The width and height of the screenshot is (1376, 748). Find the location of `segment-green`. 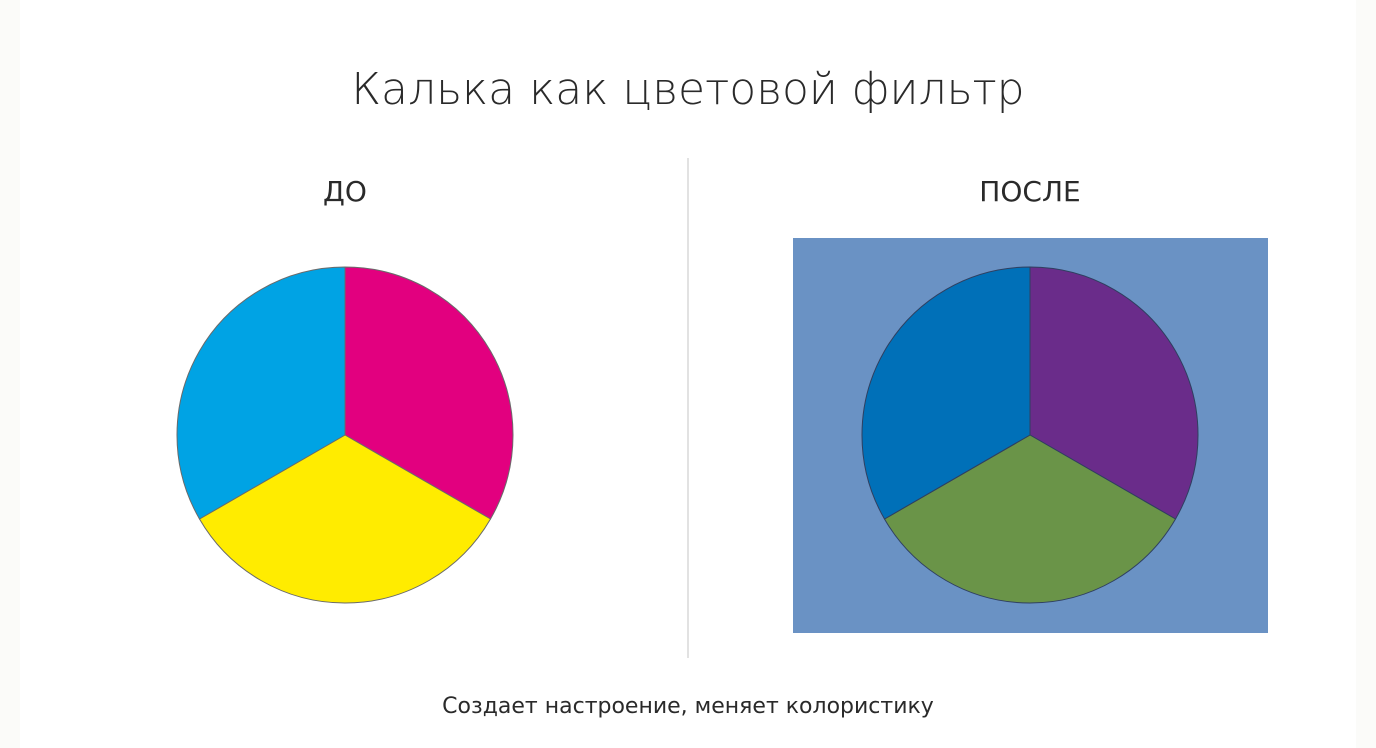

segment-green is located at coordinates (1030, 519).